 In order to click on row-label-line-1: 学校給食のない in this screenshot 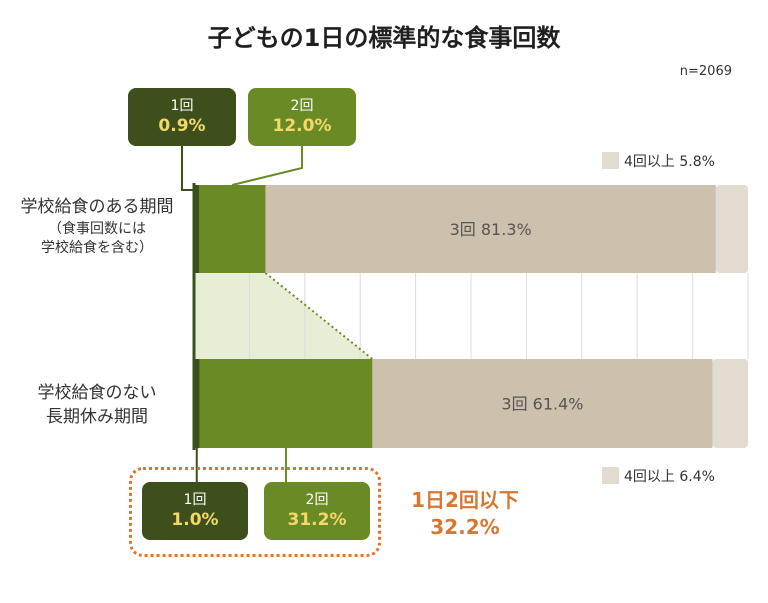, I will do `click(97, 393)`.